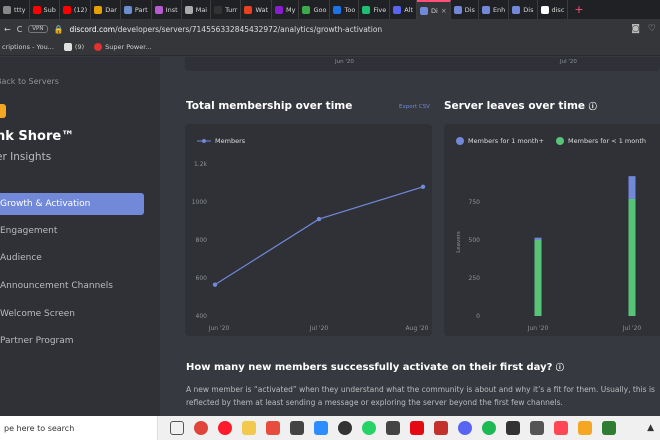 The width and height of the screenshot is (660, 440). I want to click on server-icon, so click(3, 111).